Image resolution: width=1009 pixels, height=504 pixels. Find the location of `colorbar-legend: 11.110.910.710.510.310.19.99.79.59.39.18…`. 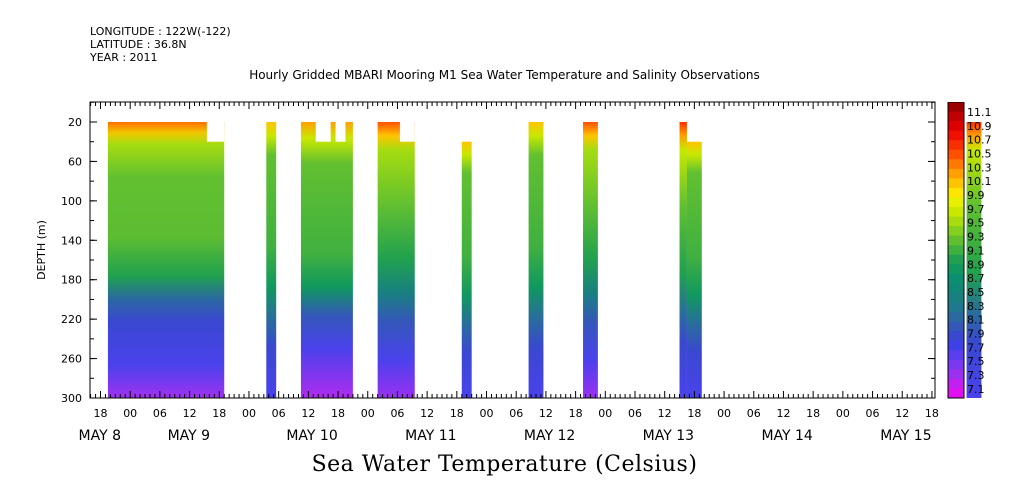

colorbar-legend: 11.110.910.710.510.310.19.99.79.59.39.18… is located at coordinates (969, 250).